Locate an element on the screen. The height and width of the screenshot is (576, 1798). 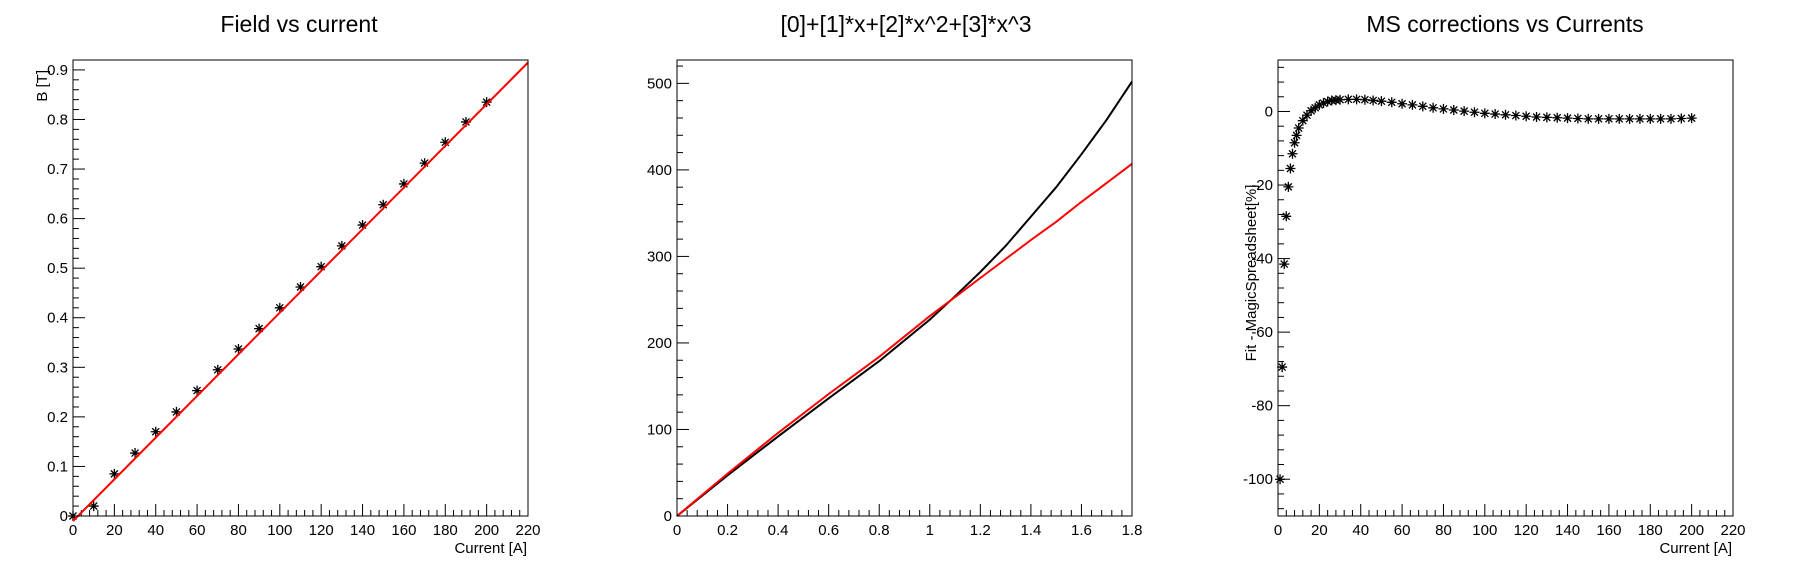
panel3-title: MS corrections vs Currents is located at coordinates (1504, 24).